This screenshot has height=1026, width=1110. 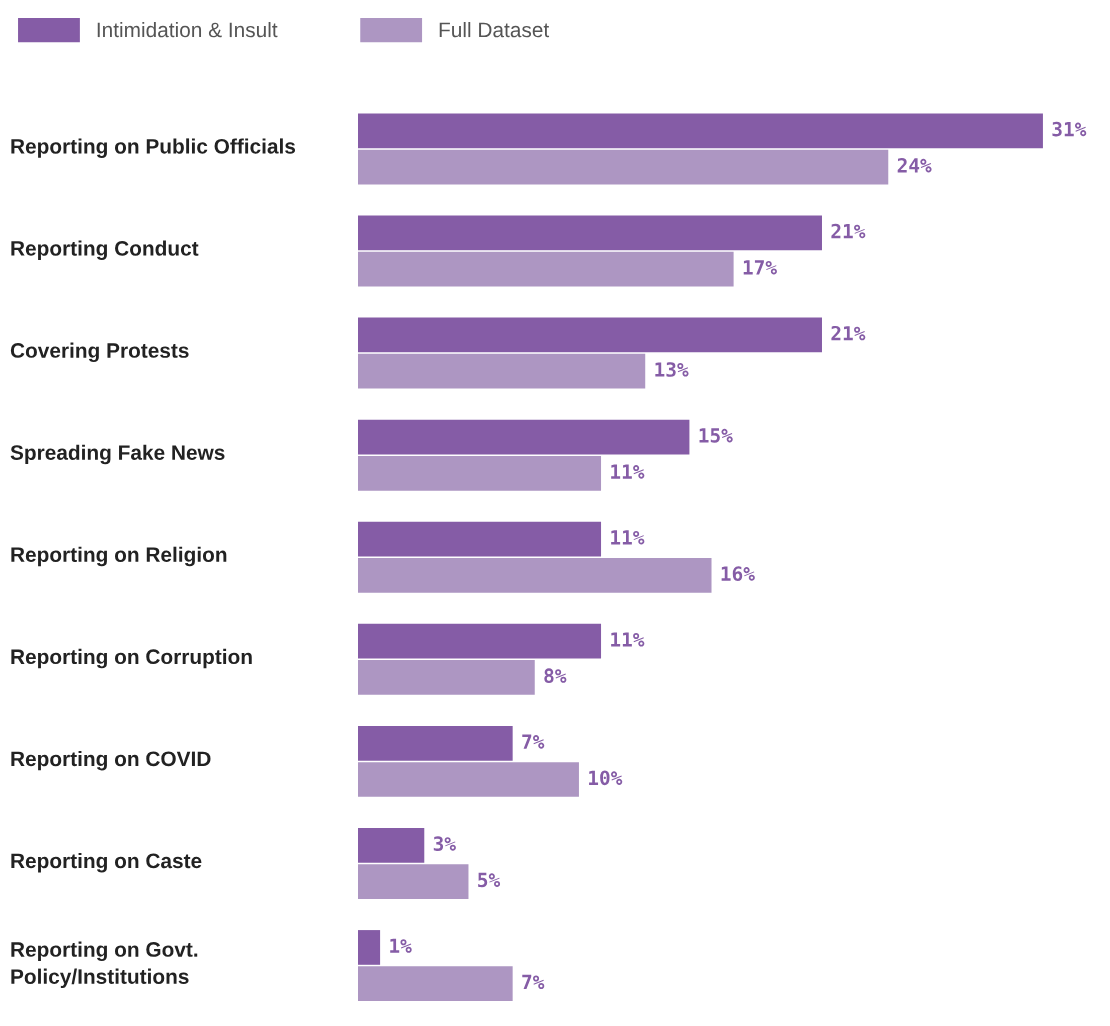 I want to click on data-label: 24%, so click(x=914, y=165).